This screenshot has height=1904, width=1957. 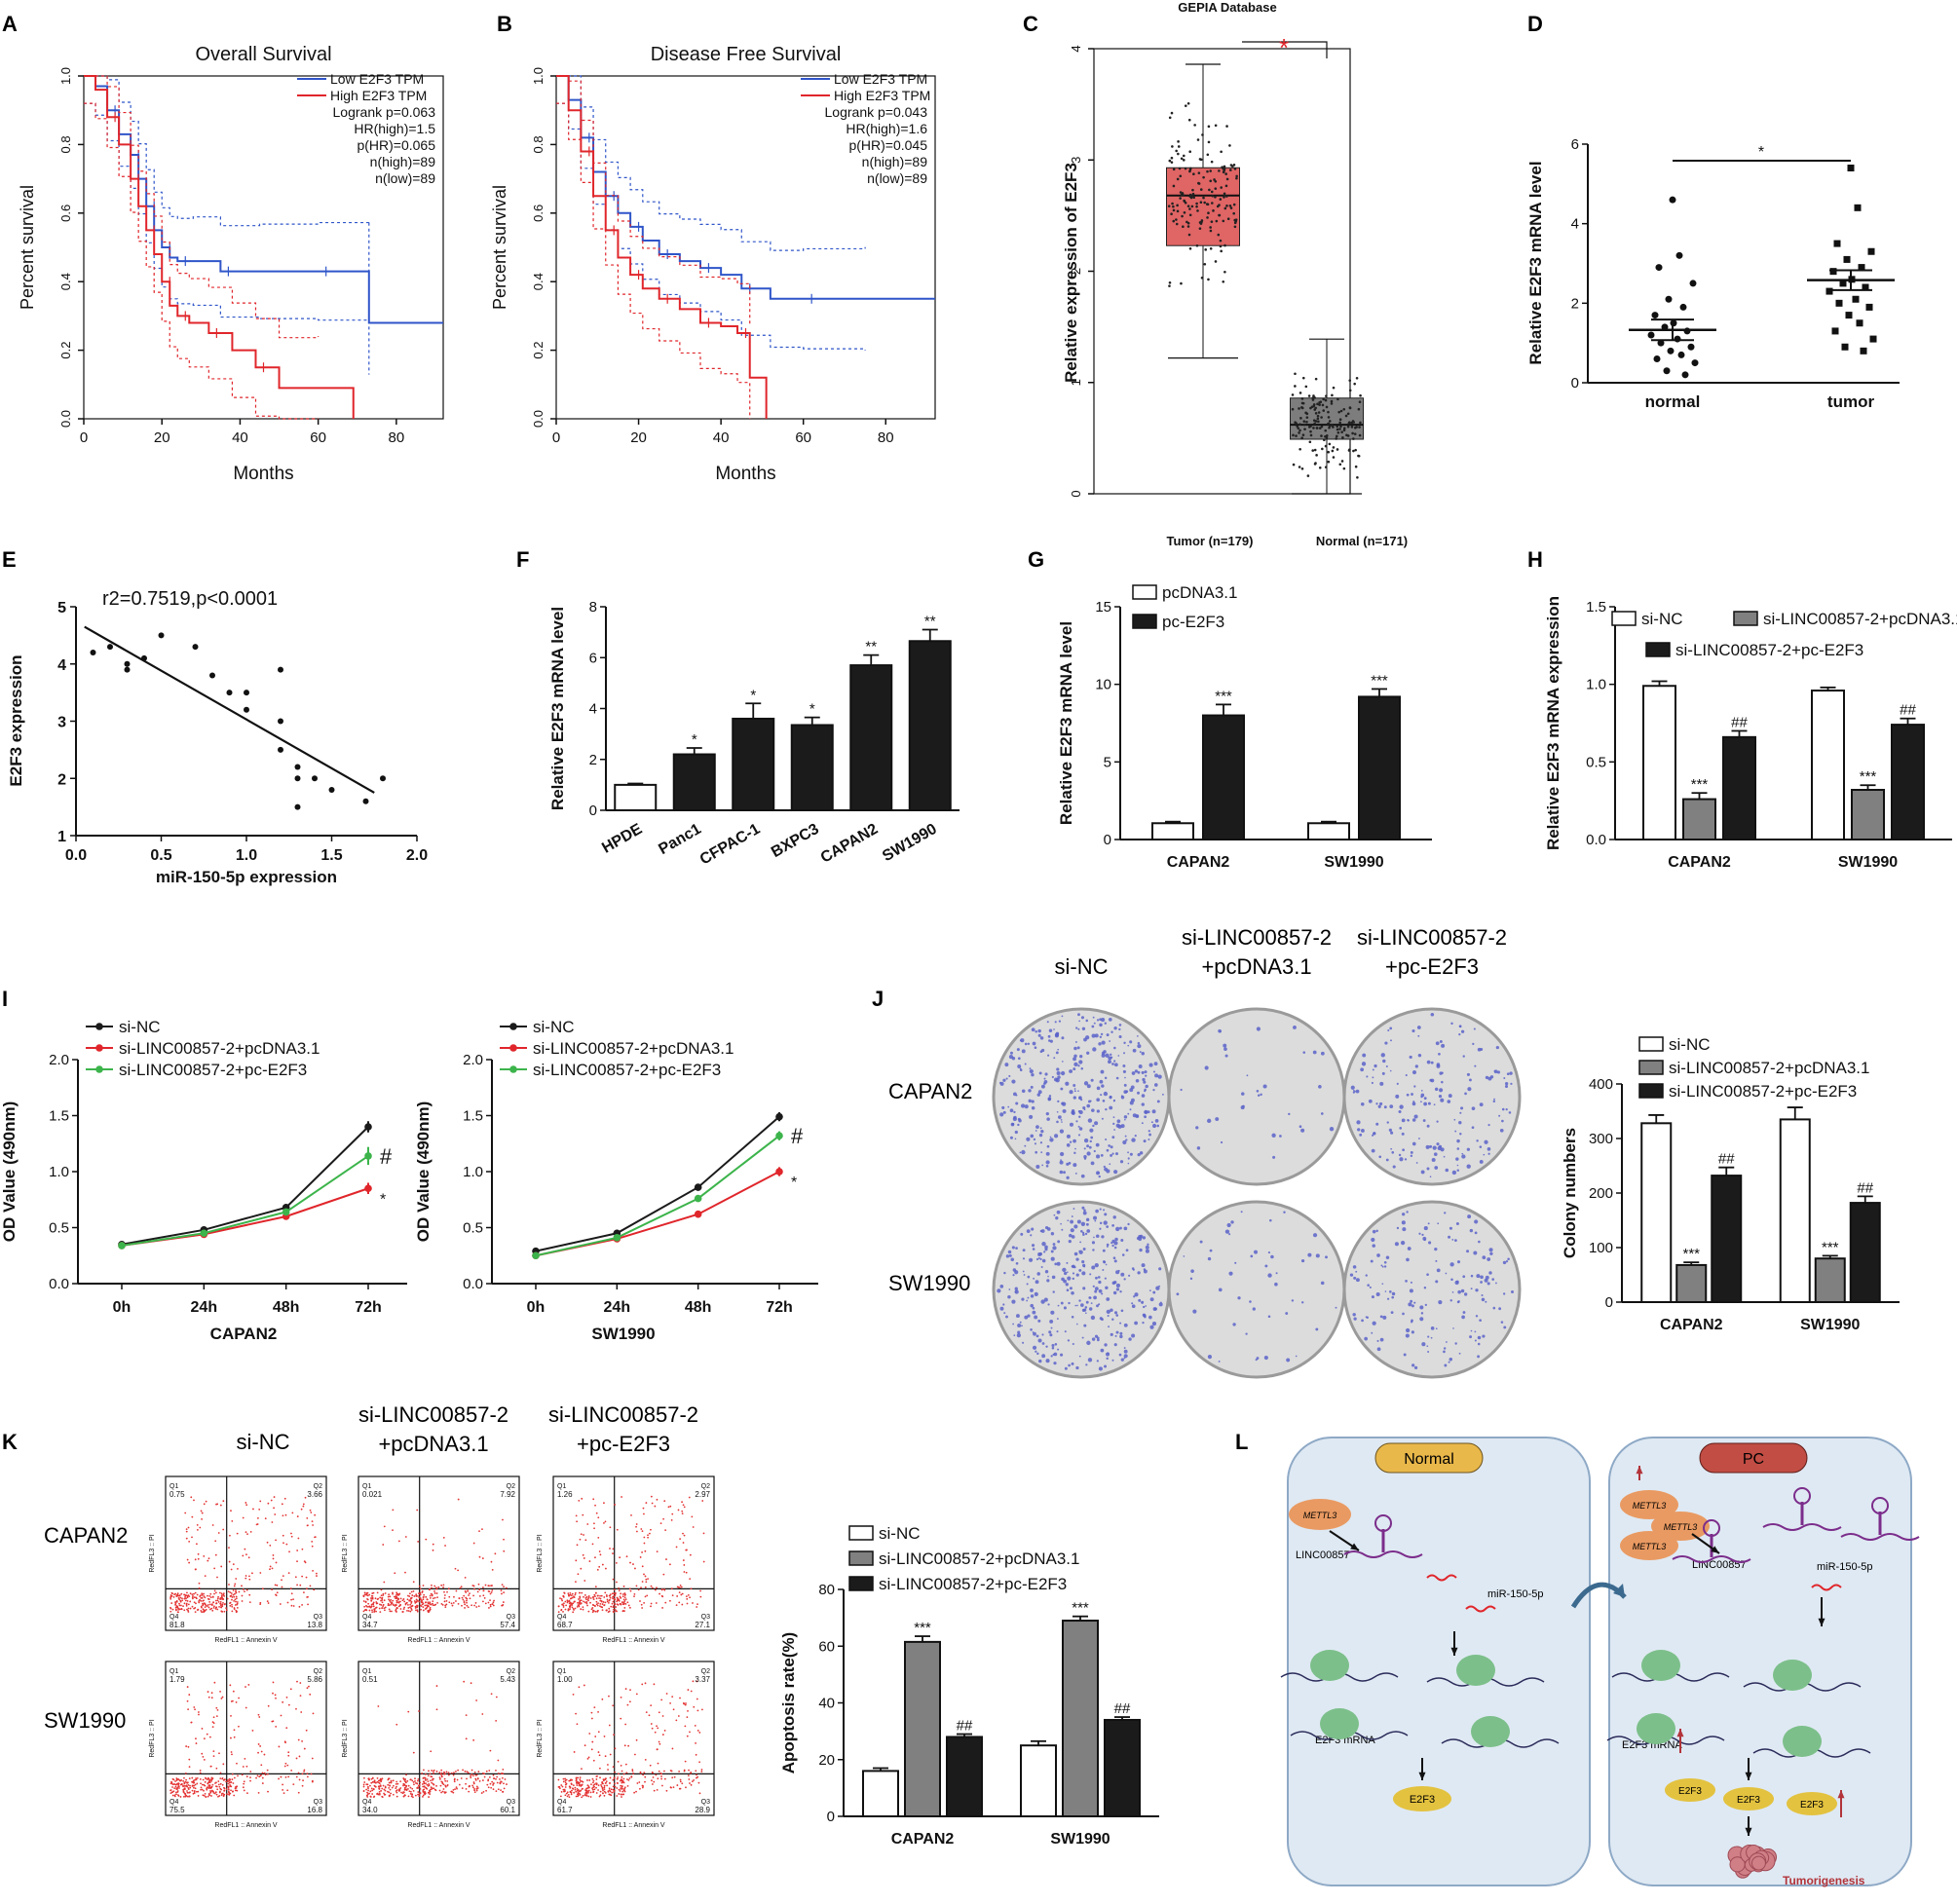 What do you see at coordinates (1535, 24) in the screenshot?
I see `panel-letter-d: D` at bounding box center [1535, 24].